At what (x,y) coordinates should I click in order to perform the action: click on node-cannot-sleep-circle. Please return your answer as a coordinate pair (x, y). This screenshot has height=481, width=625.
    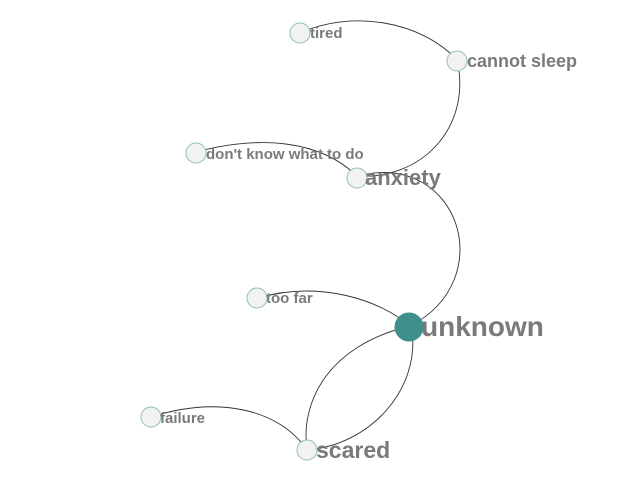
    Looking at the image, I should click on (457, 61).